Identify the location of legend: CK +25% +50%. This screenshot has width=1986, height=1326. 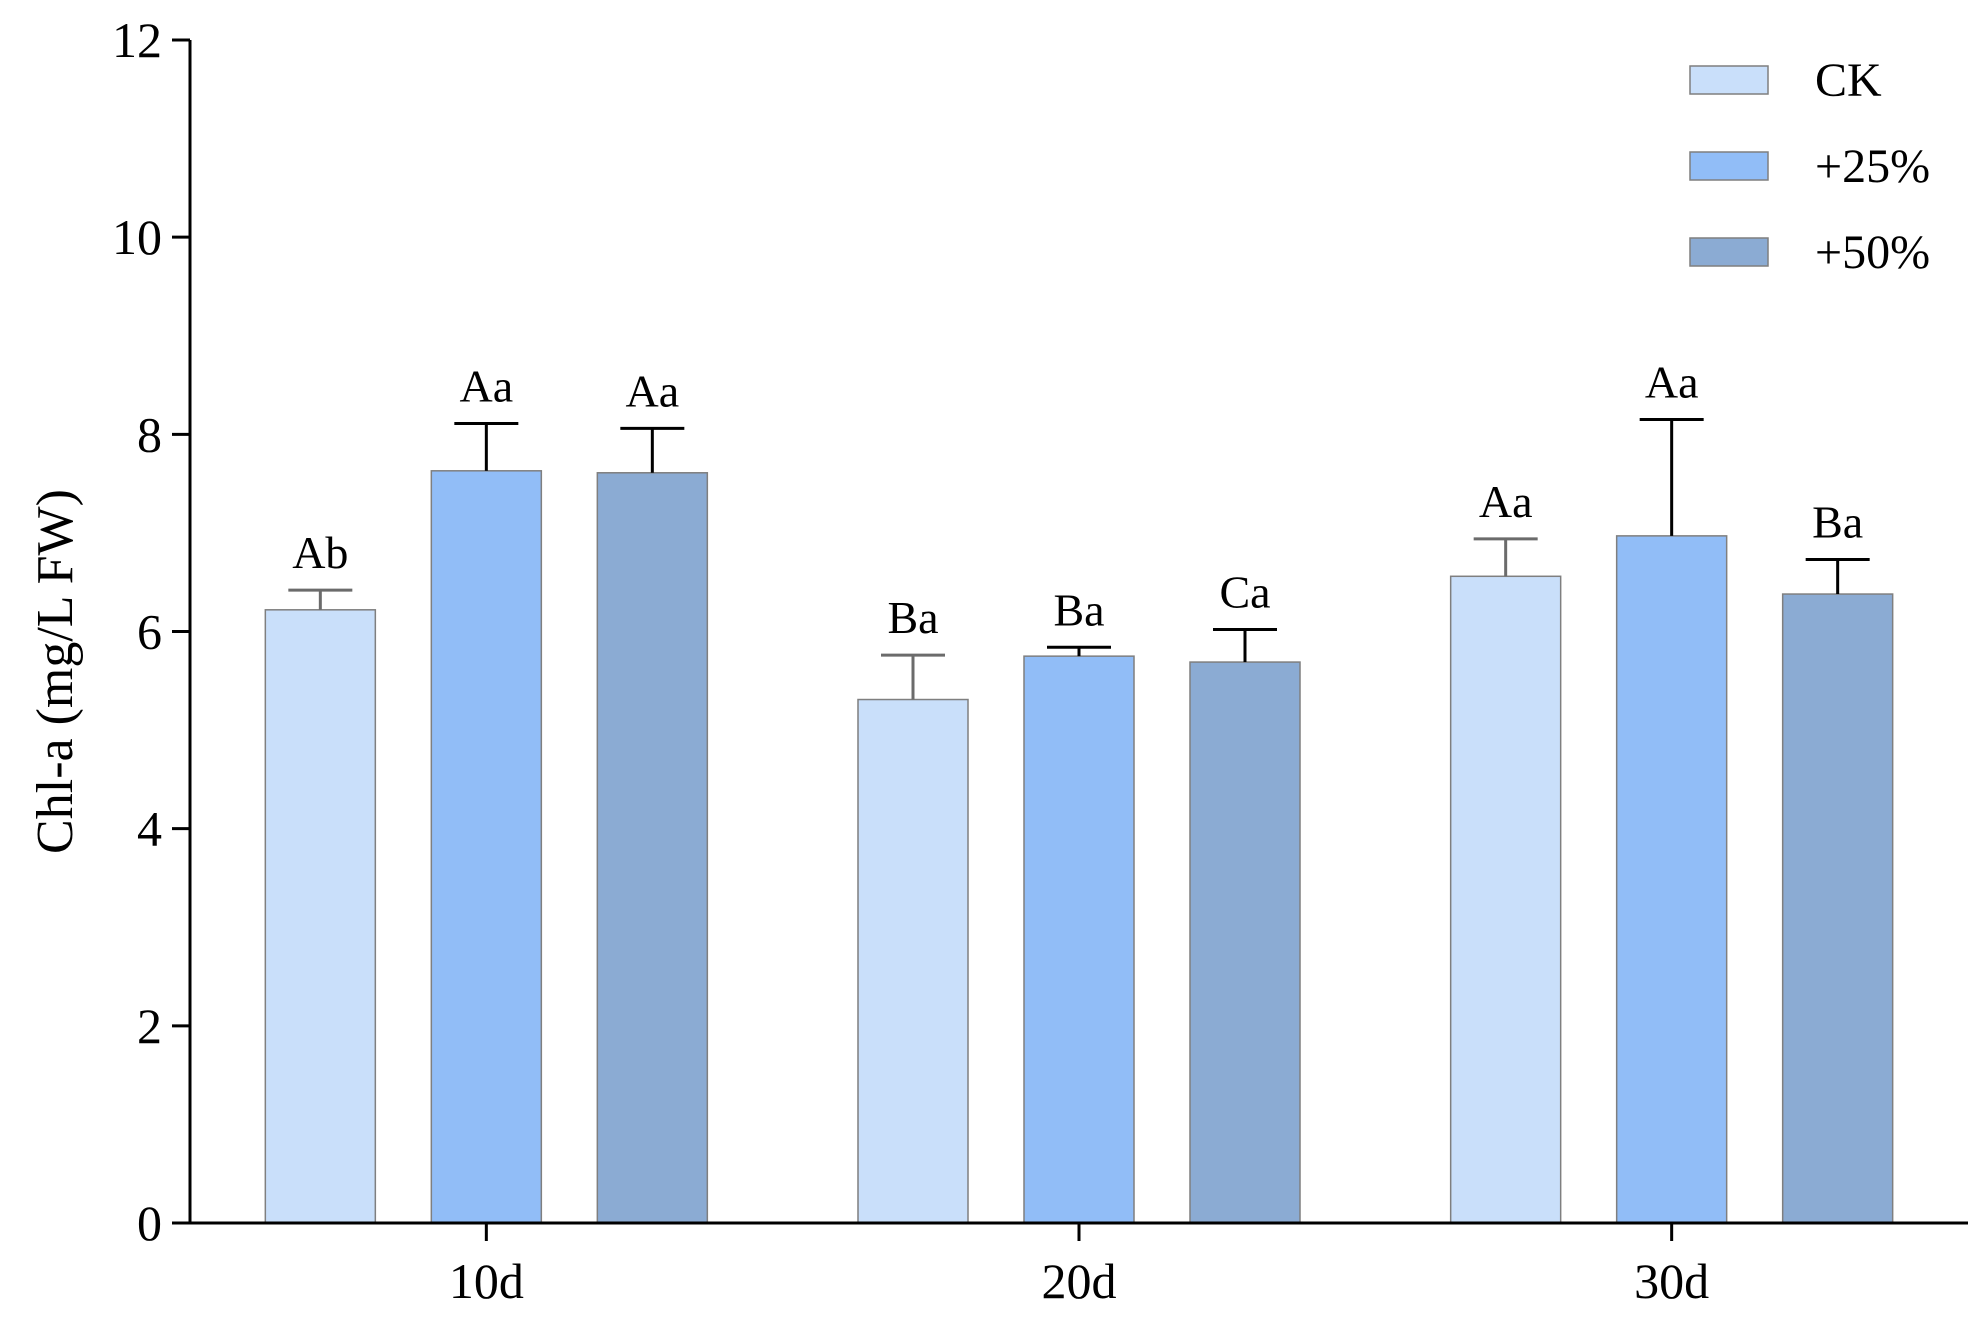
(1809, 166).